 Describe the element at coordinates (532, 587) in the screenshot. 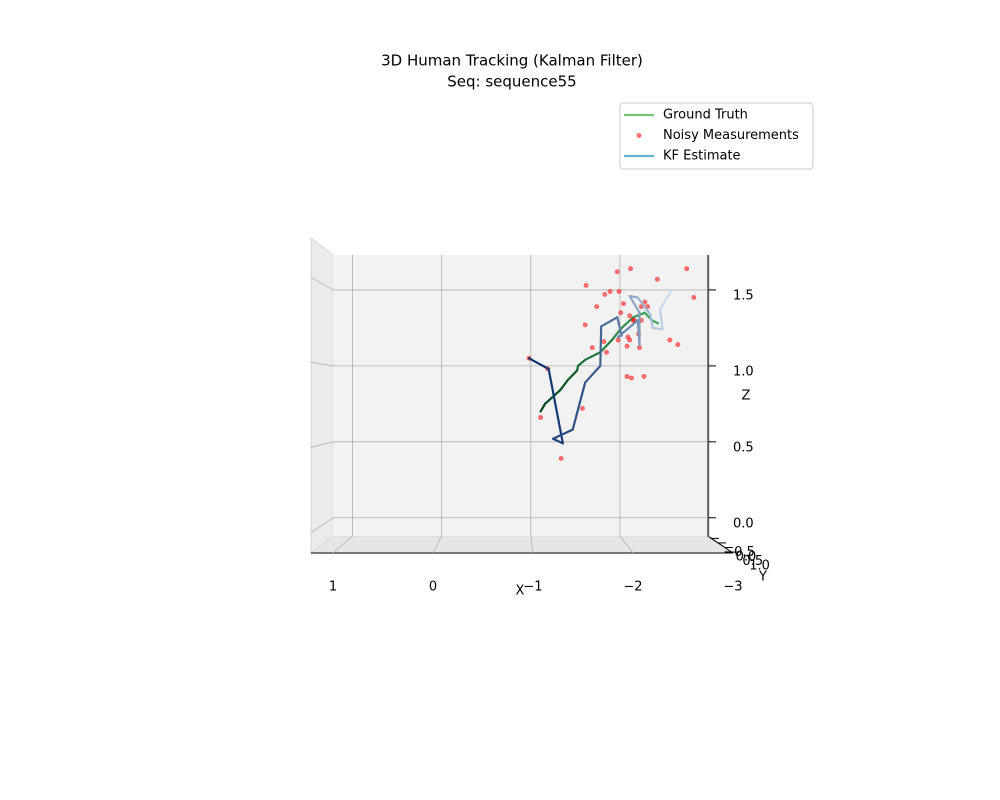

I see `x-tick-label: −1` at that location.